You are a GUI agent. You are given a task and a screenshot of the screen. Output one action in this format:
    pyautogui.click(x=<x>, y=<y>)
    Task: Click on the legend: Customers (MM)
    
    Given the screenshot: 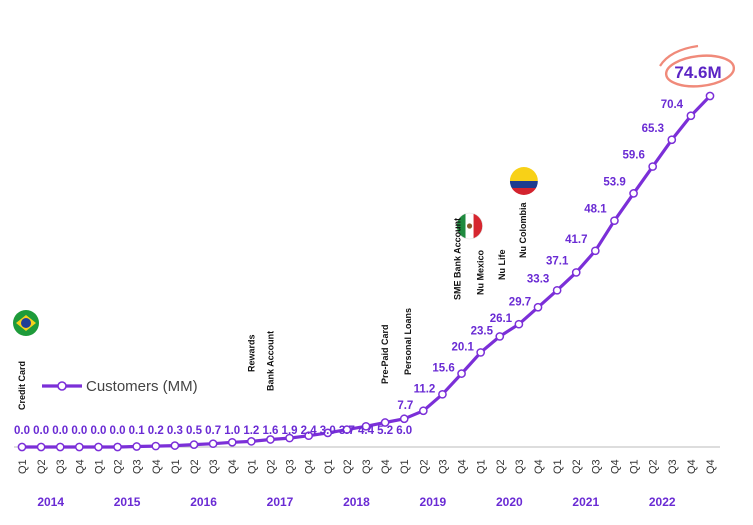 What is the action you would take?
    pyautogui.click(x=120, y=386)
    